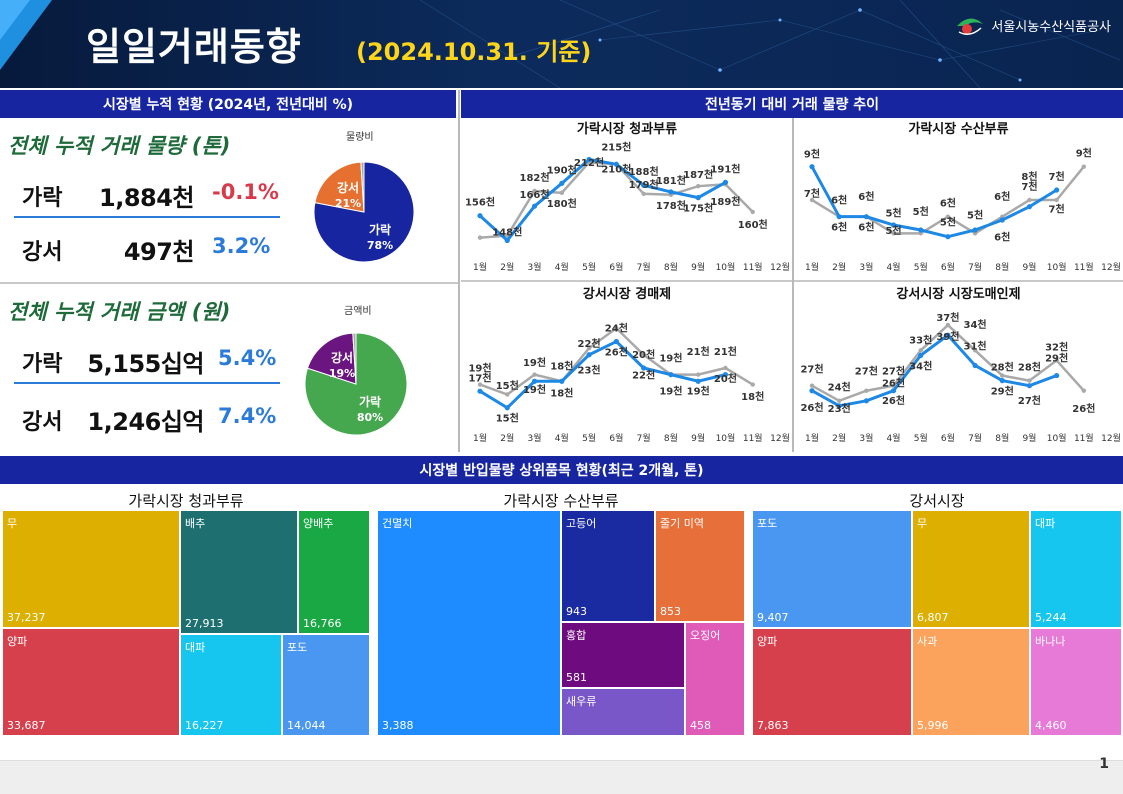 The height and width of the screenshot is (794, 1123). Describe the element at coordinates (358, 311) in the screenshot. I see `amount-pie-label: 금액비` at that location.